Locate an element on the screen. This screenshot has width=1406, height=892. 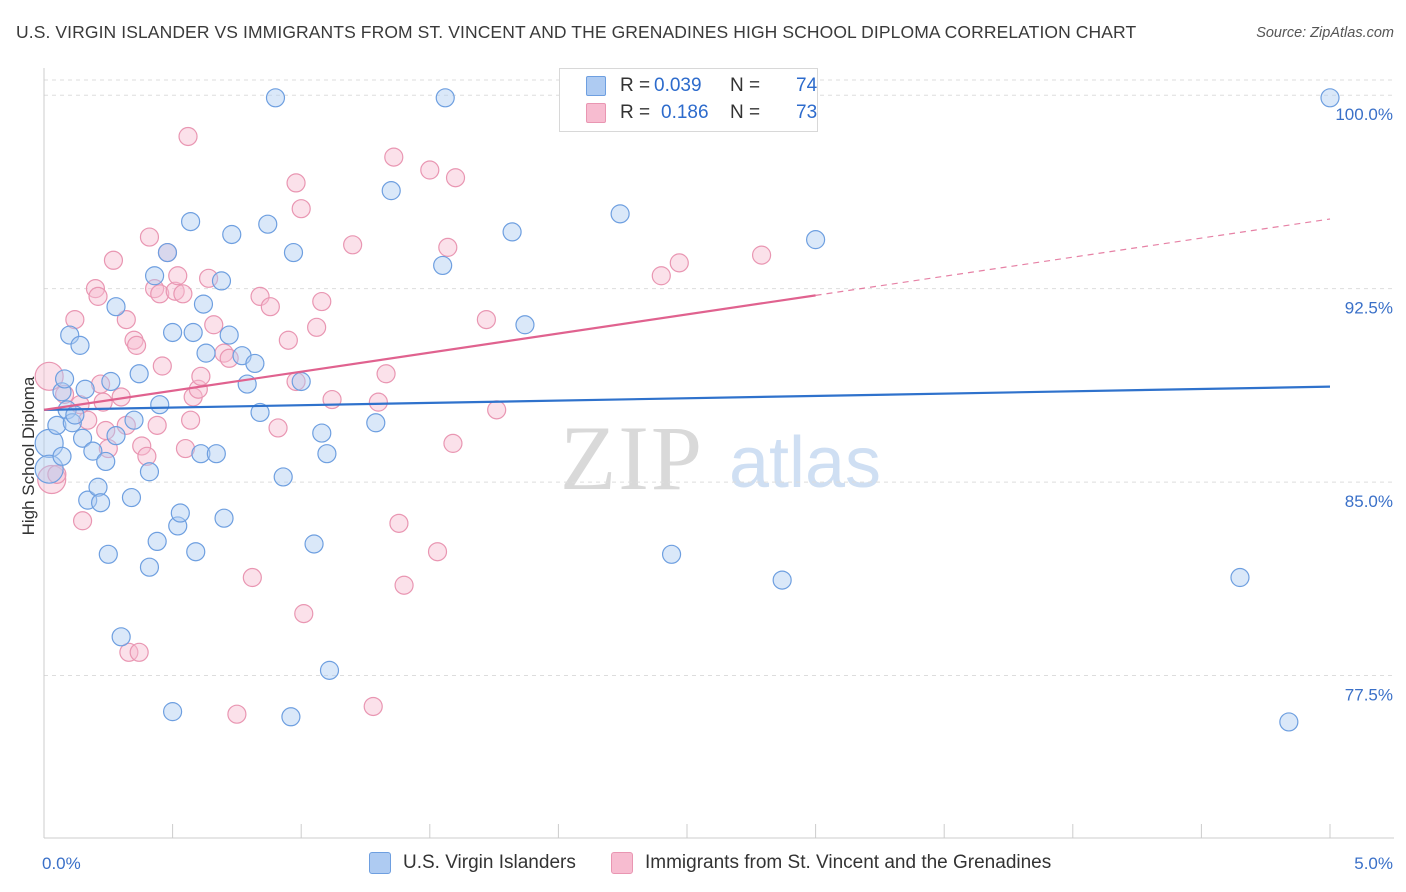
legend-item-virgin-islanders: U.S. Virgin Islanders is located at coordinates (472, 863).